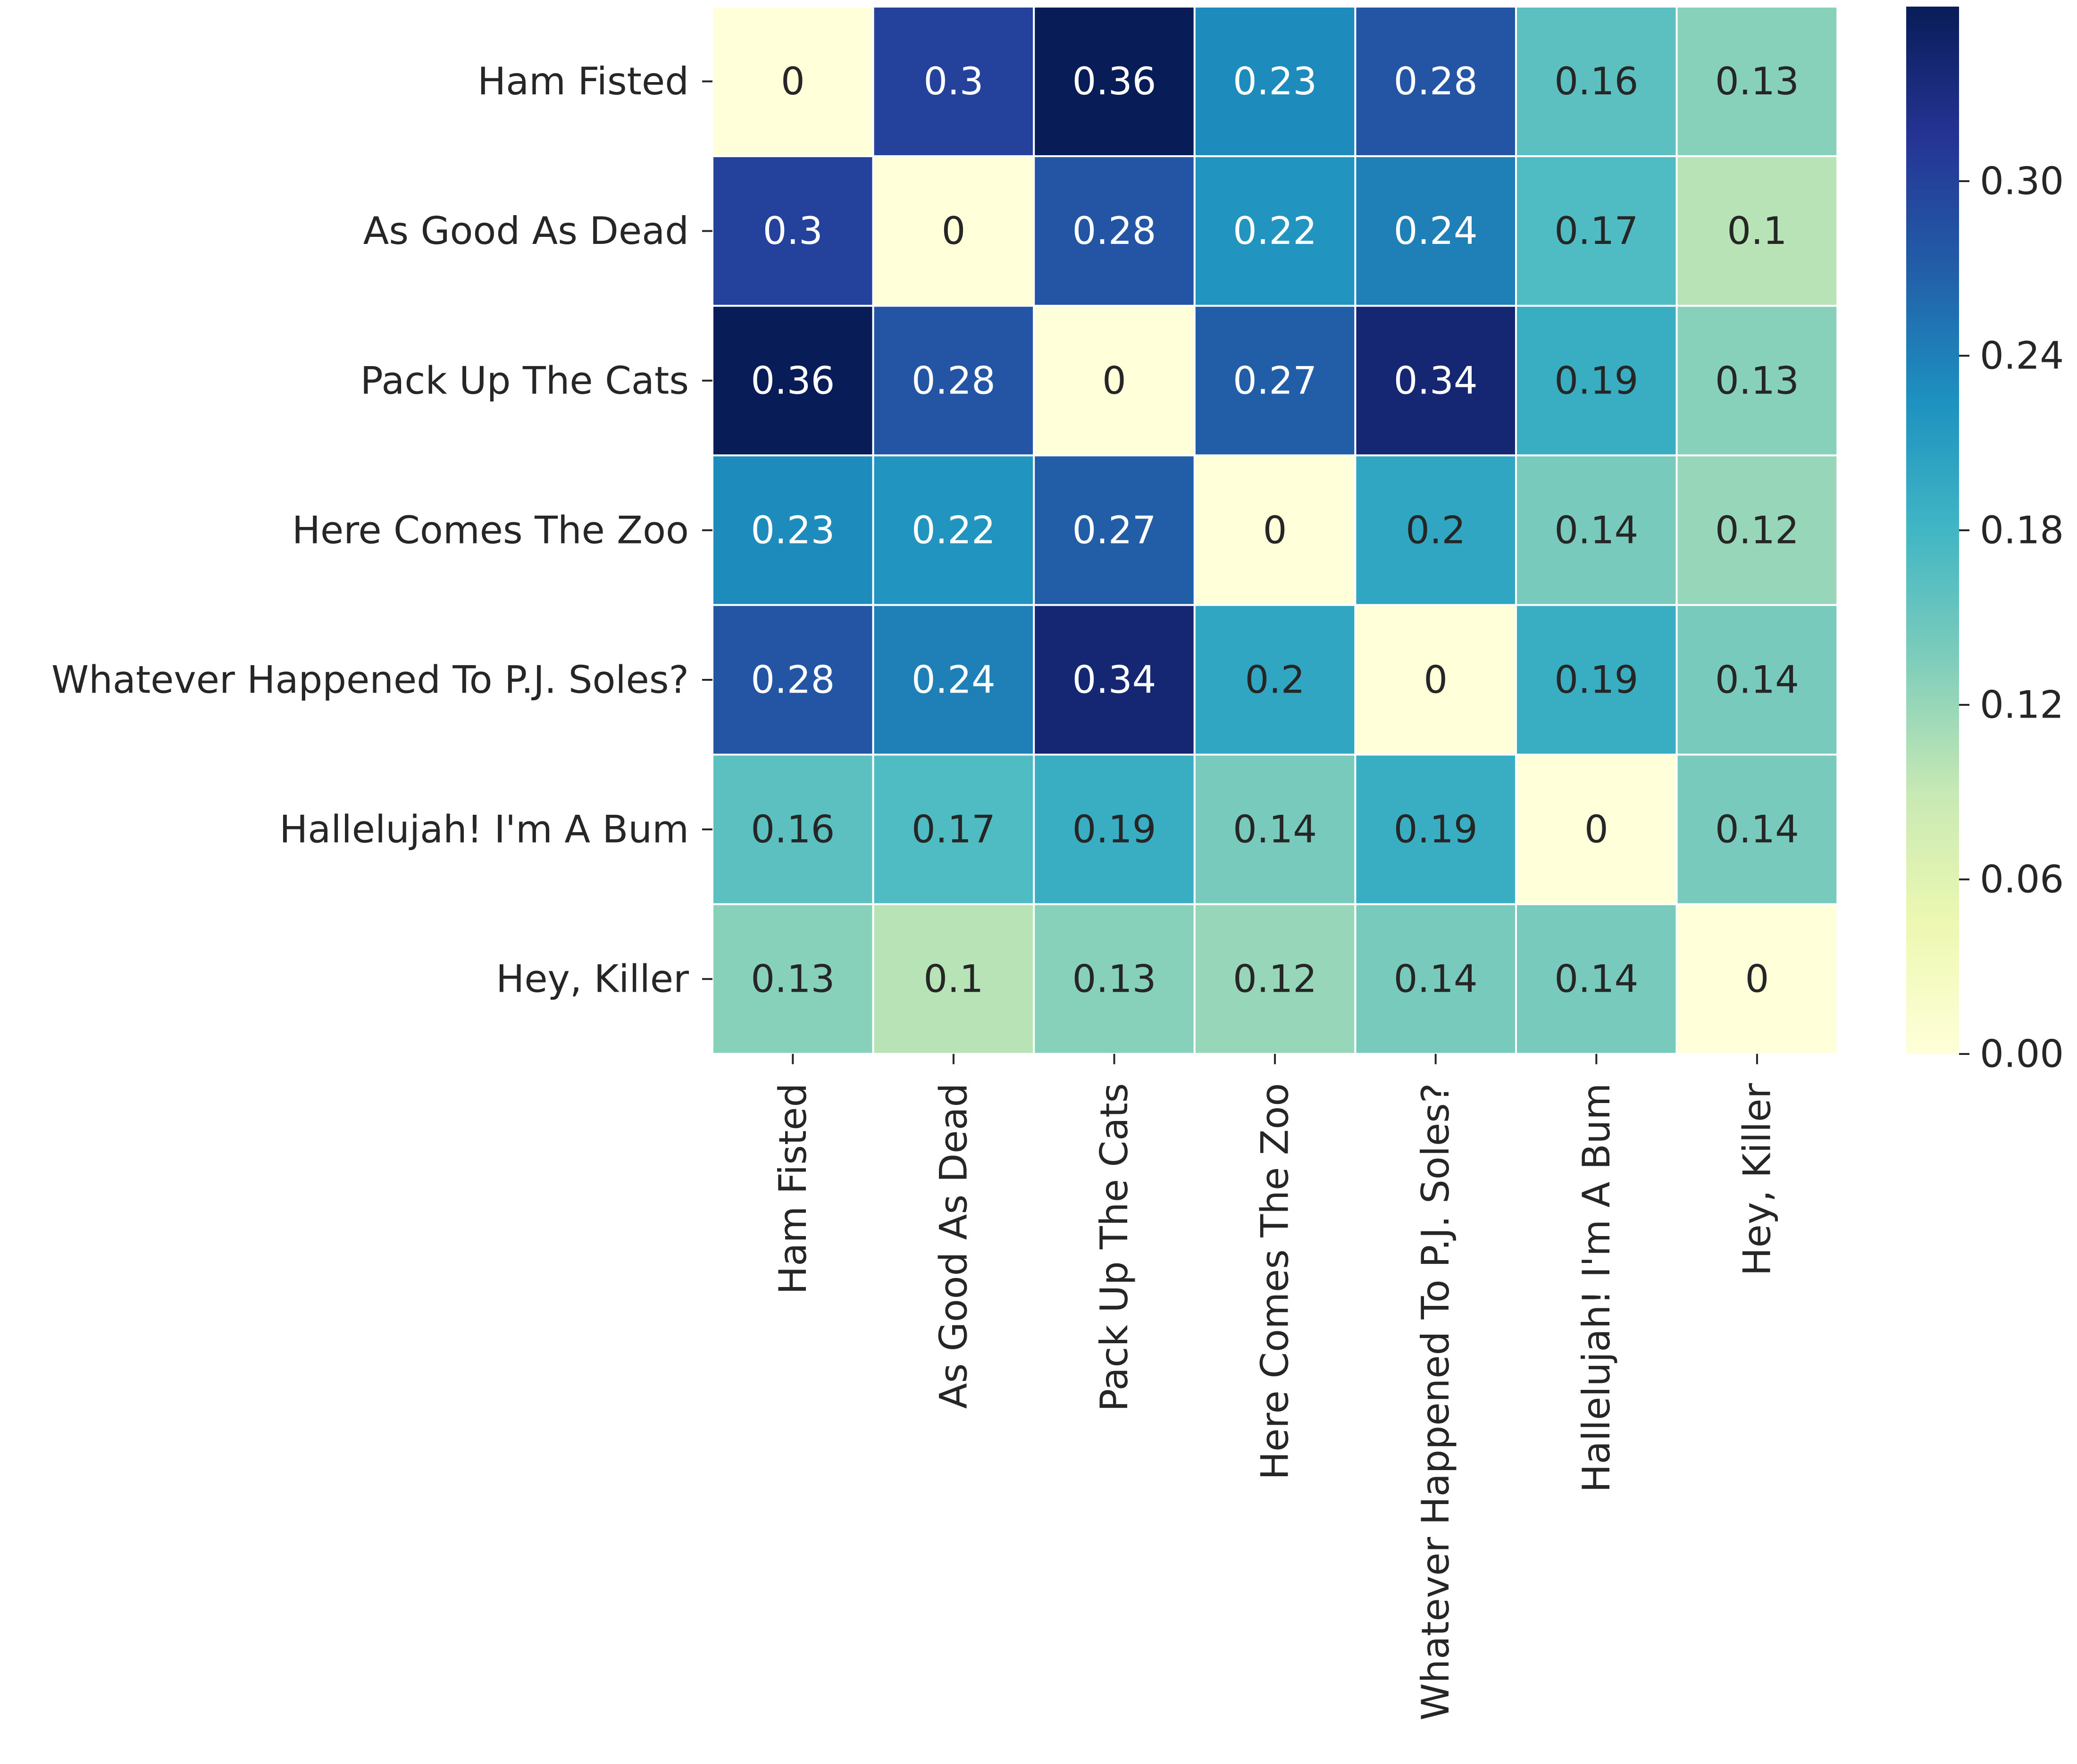  I want to click on colorbar: 0.00 0.06 0.12 0.18 0.24 0.30, so click(1985, 541).